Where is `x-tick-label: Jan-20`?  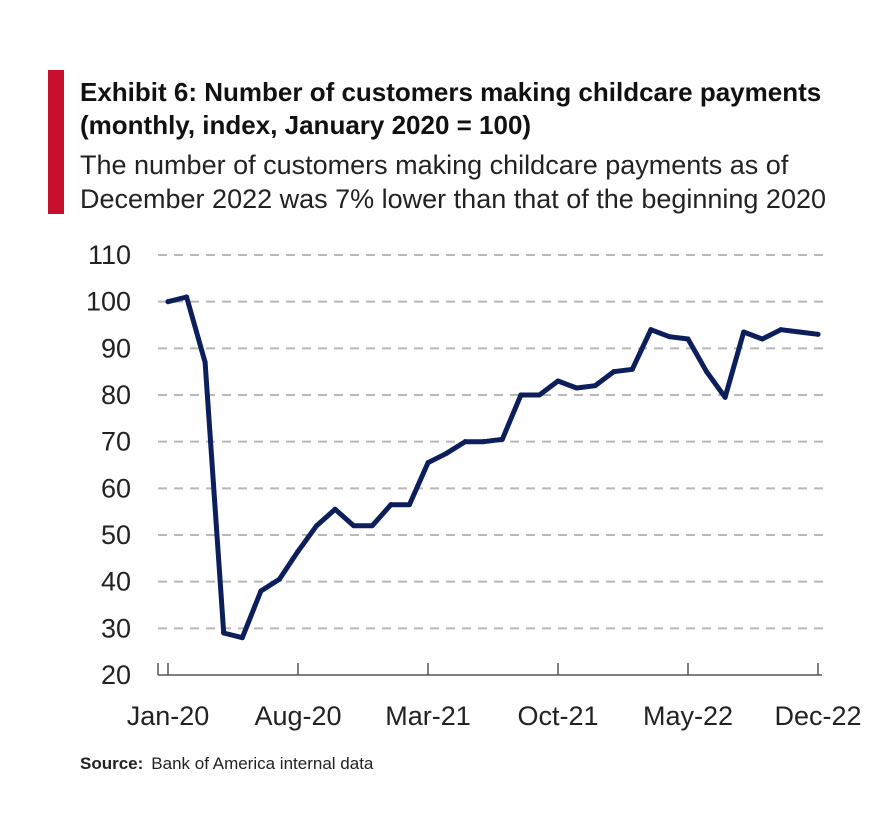
x-tick-label: Jan-20 is located at coordinates (168, 716).